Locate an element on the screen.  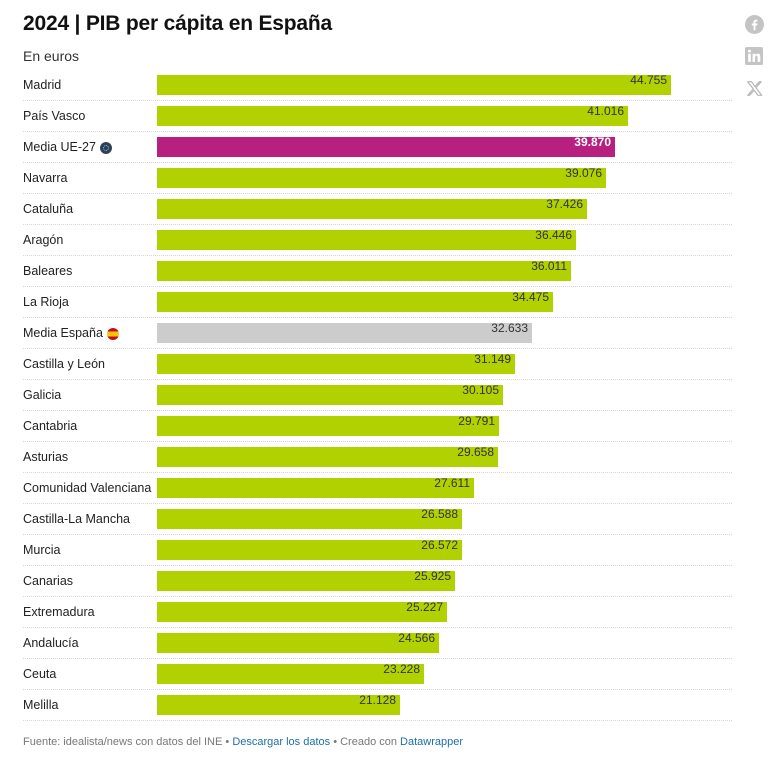
bar-value-label: 27.611 is located at coordinates (452, 483).